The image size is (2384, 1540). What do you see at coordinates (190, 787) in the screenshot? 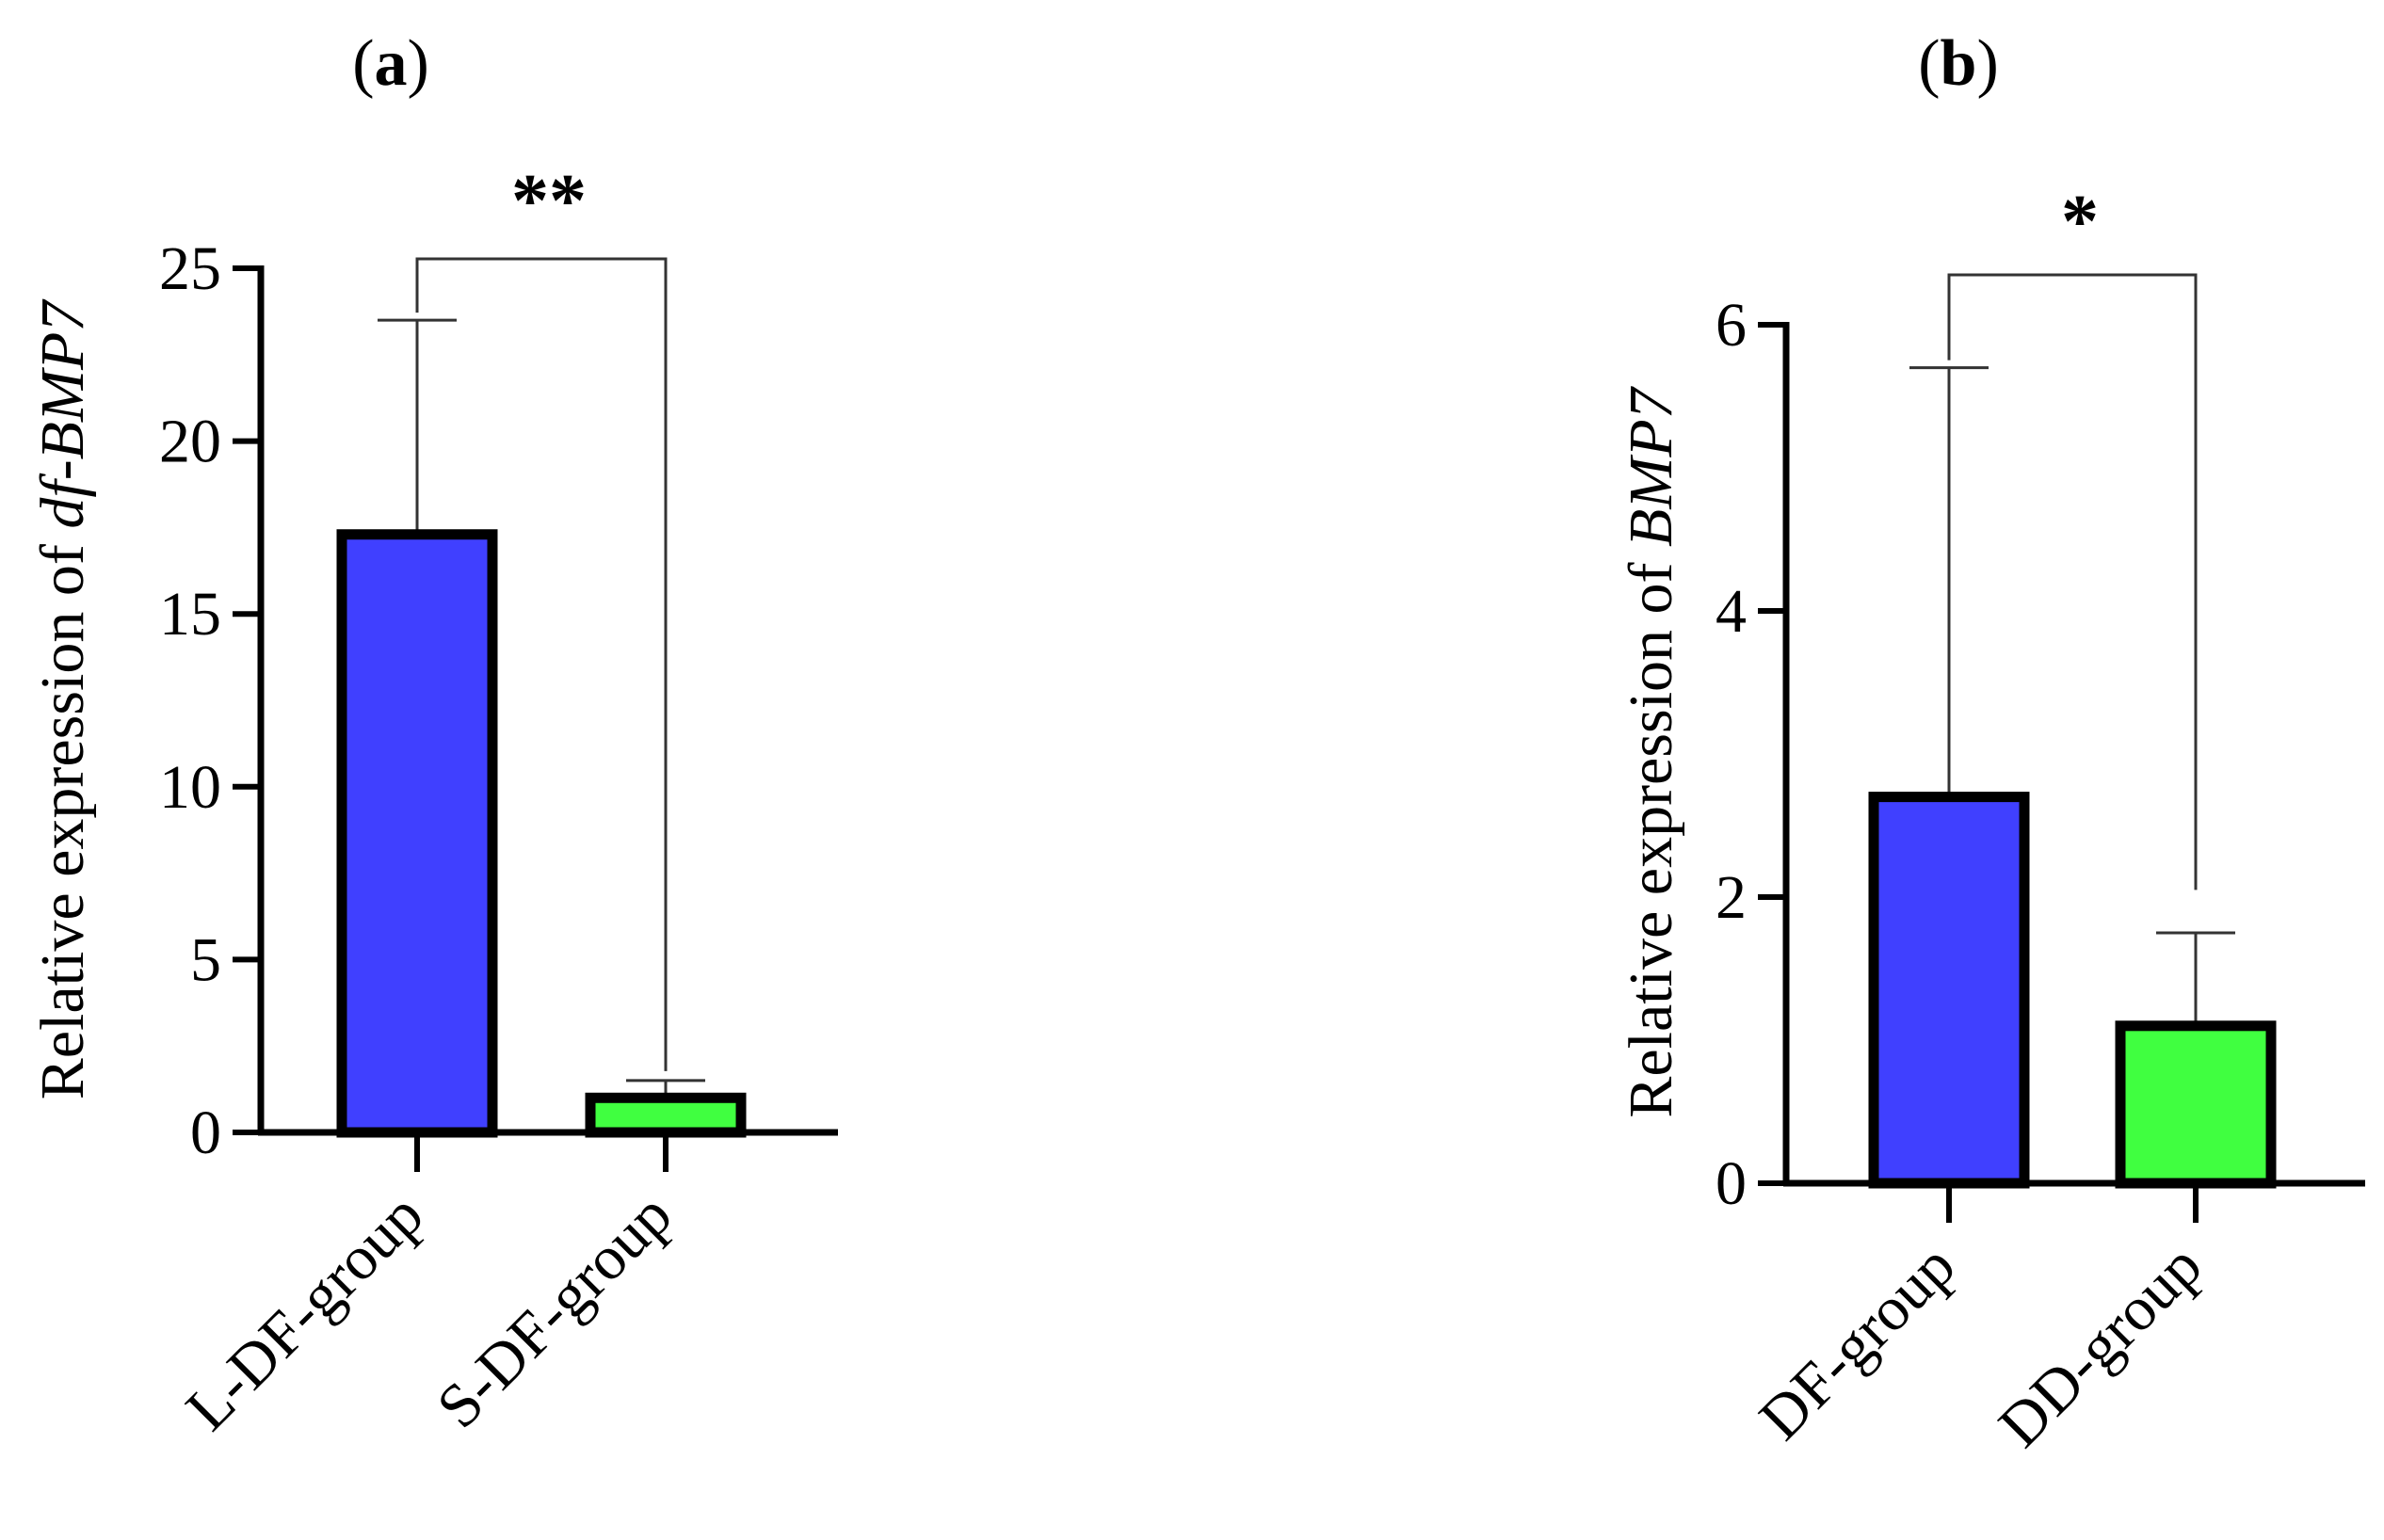
I see `y-tick-label: 10` at bounding box center [190, 787].